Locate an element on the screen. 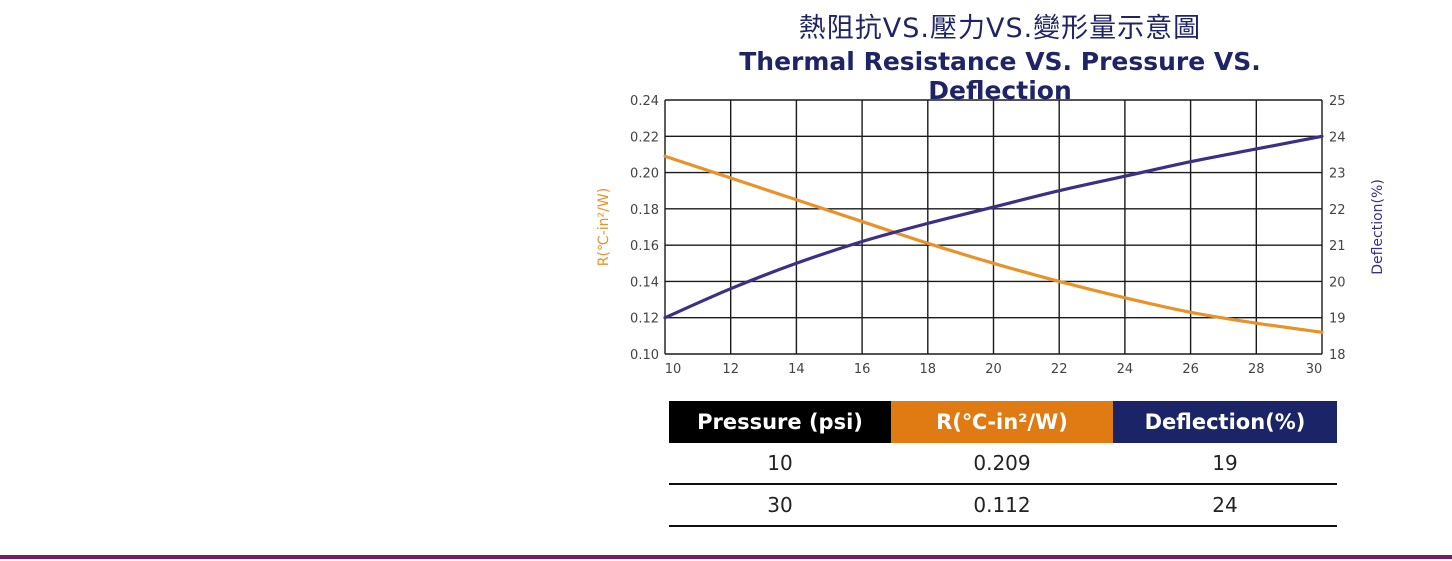 This screenshot has width=1452, height=561. header-deflection: Deflection(%) is located at coordinates (1225, 422).